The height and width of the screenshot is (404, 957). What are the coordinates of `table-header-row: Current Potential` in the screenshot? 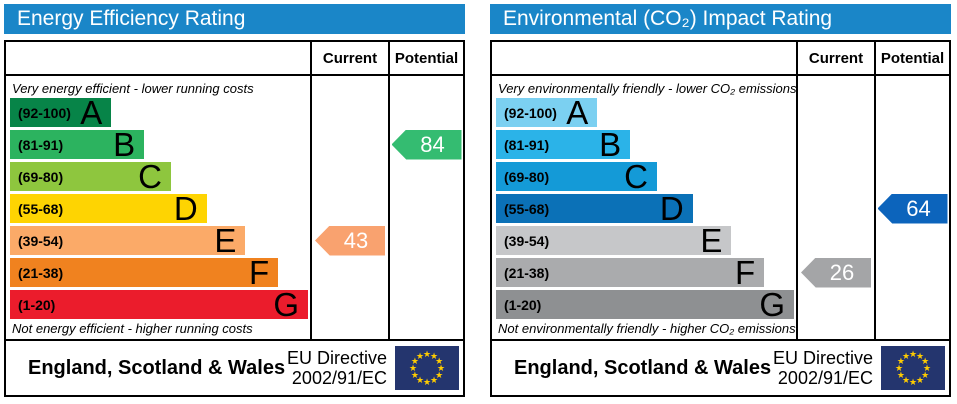 It's located at (720, 59).